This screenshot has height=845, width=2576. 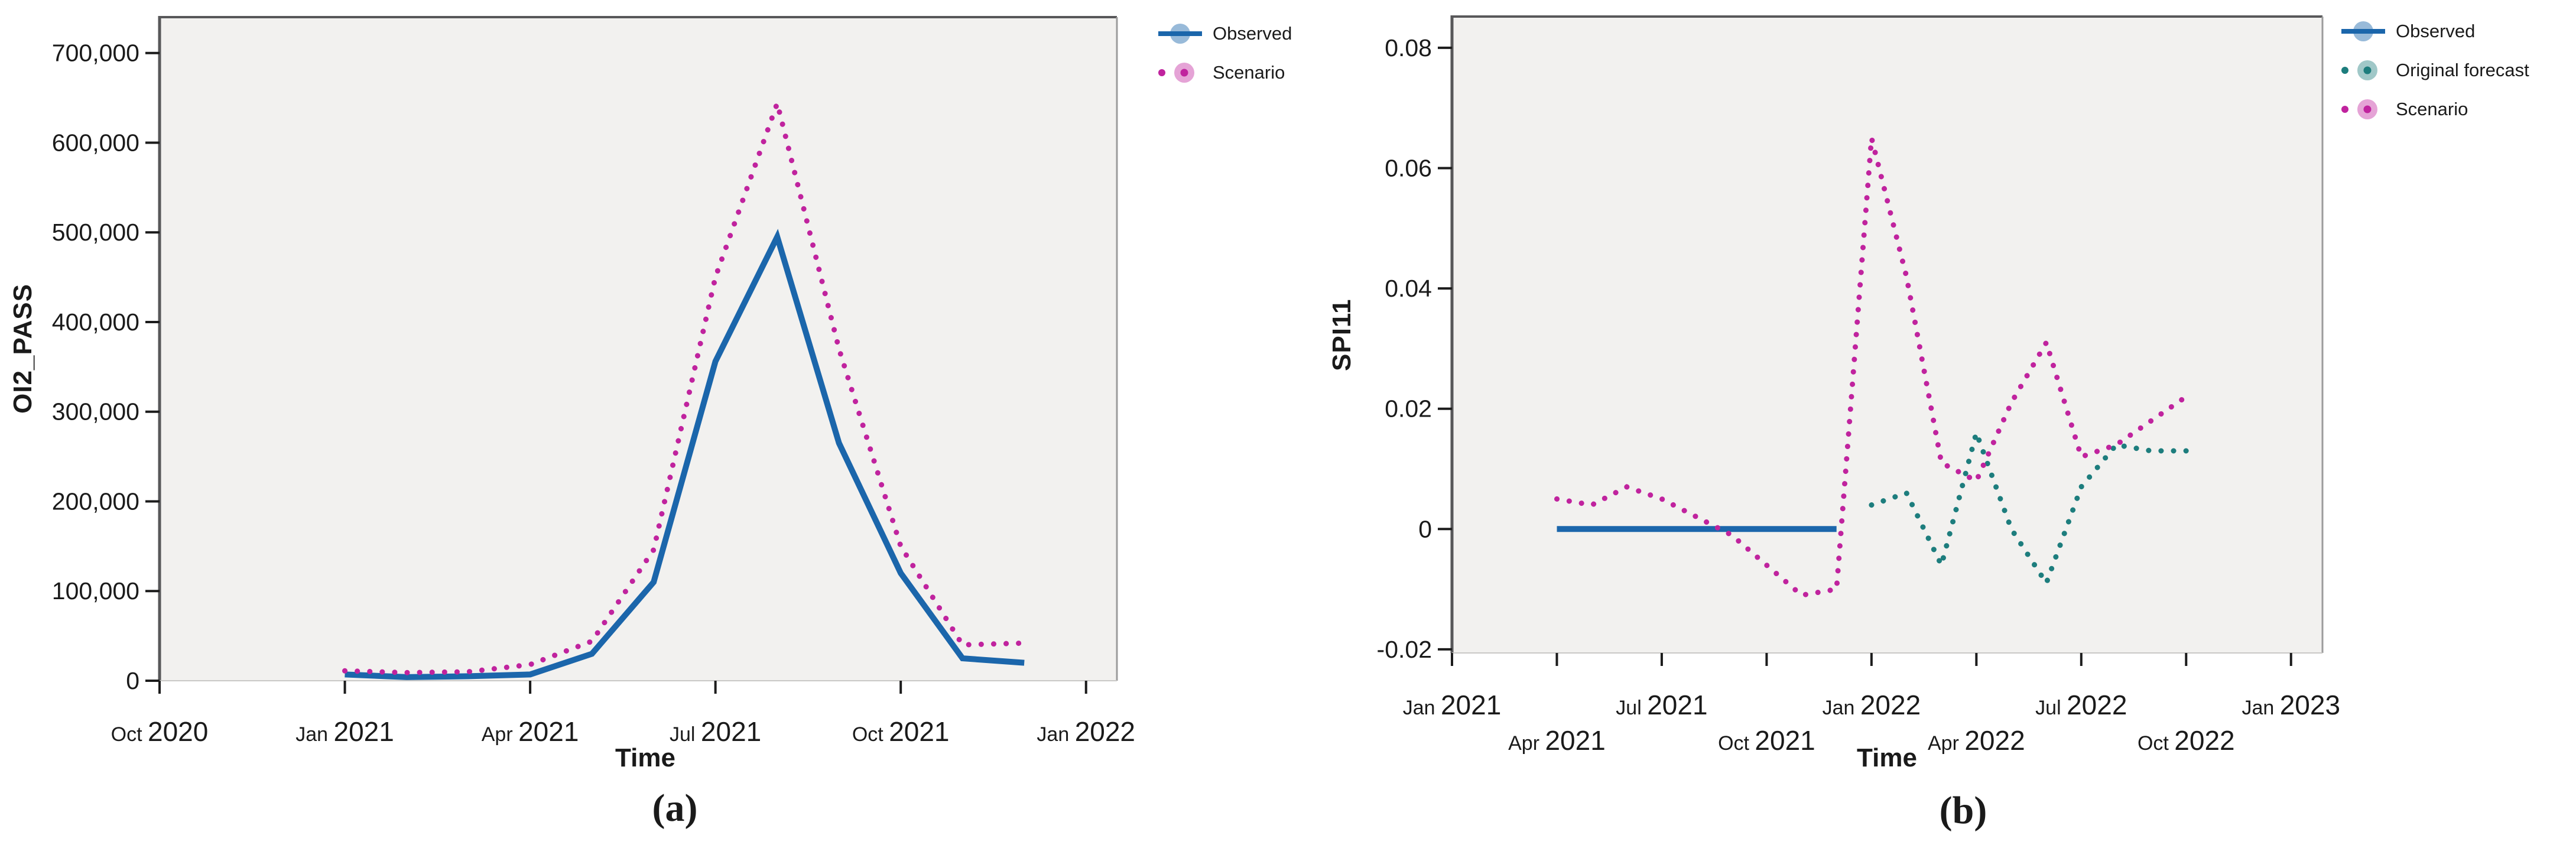 I want to click on y-tick-label: 300,000, so click(x=95, y=411).